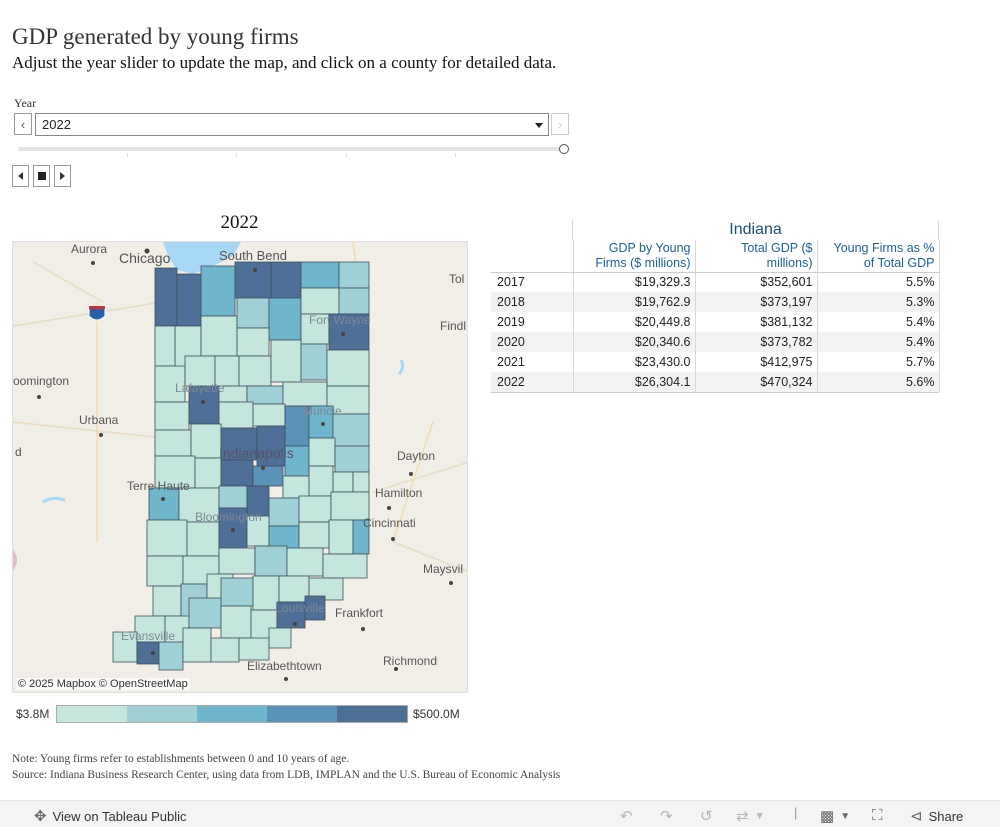 The width and height of the screenshot is (1000, 827). What do you see at coordinates (715, 302) in the screenshot?
I see `table-row: 2018 $19,762.9 $373,197 5.3%` at bounding box center [715, 302].